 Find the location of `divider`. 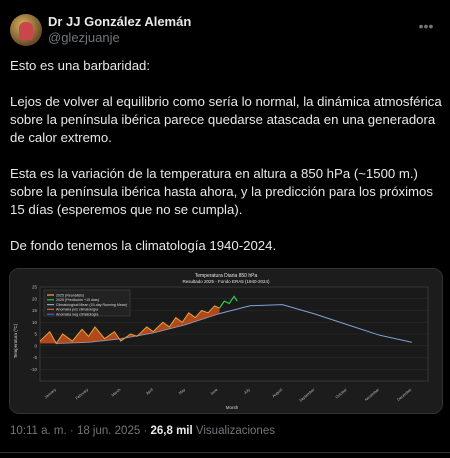

divider is located at coordinates (225, 452).